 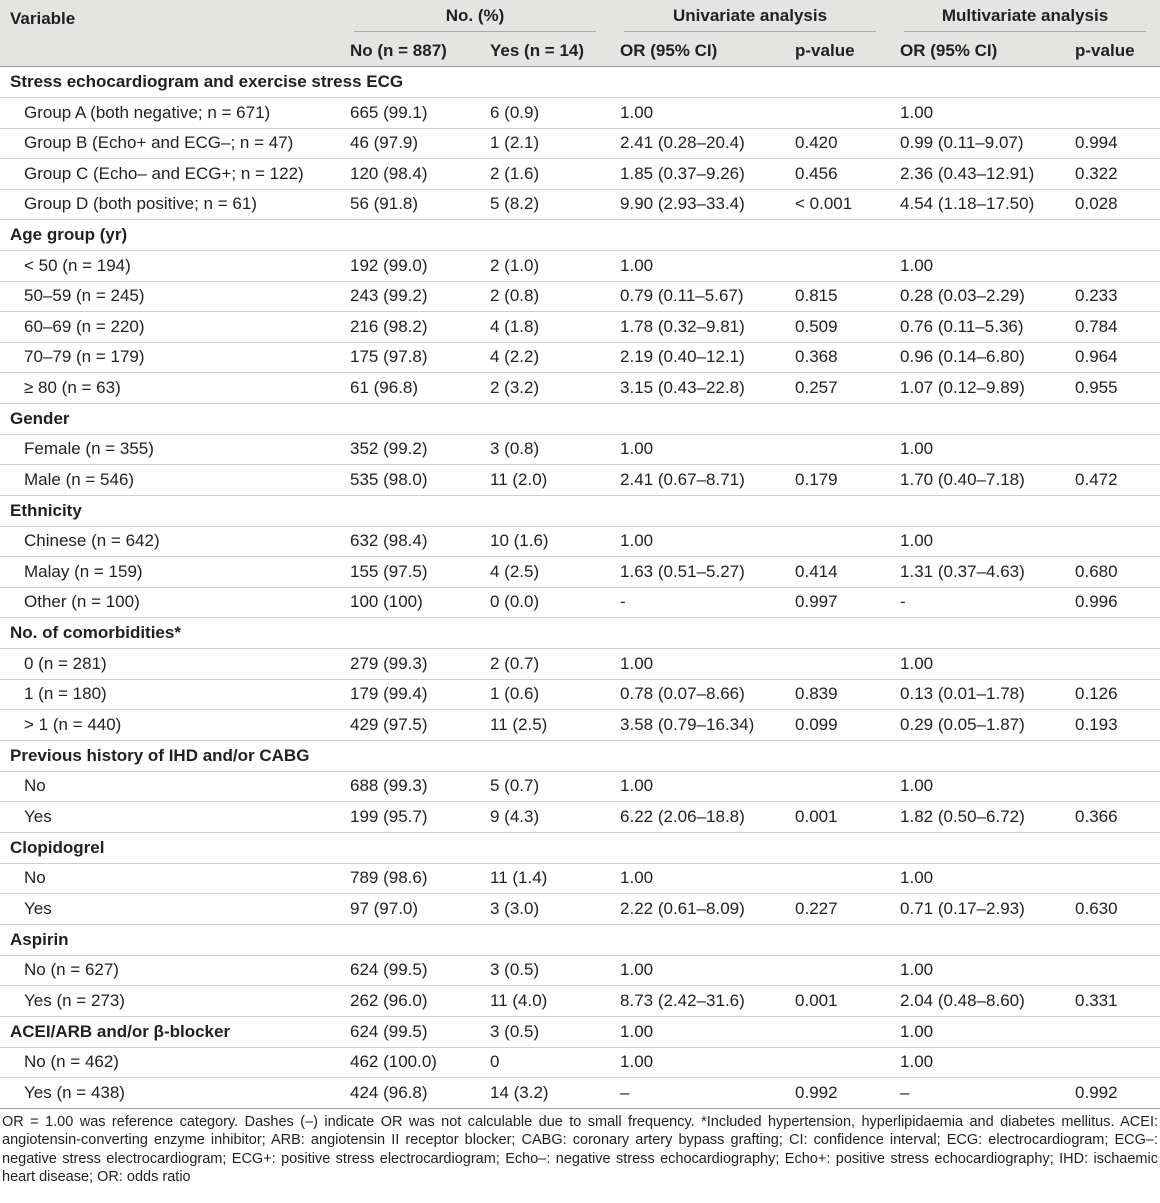 What do you see at coordinates (580, 940) in the screenshot?
I see `section-label: Aspirin` at bounding box center [580, 940].